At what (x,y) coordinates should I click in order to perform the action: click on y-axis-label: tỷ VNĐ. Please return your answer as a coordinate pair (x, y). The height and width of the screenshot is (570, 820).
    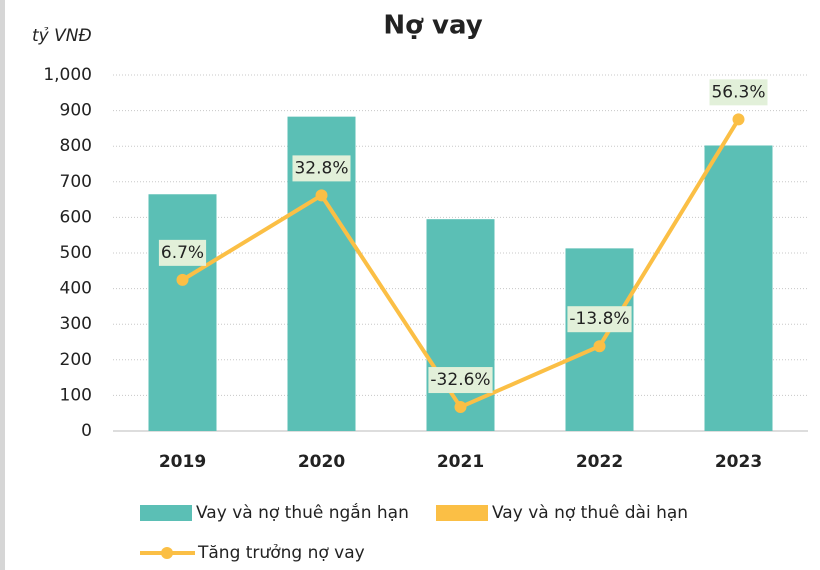
    Looking at the image, I should click on (62, 36).